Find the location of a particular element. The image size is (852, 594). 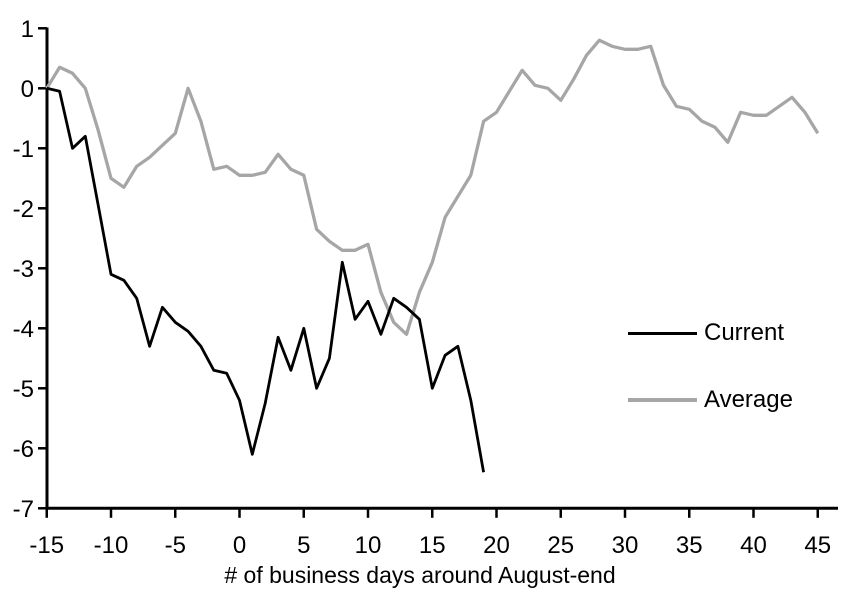

y-tick-label: -4 is located at coordinates (23, 329).